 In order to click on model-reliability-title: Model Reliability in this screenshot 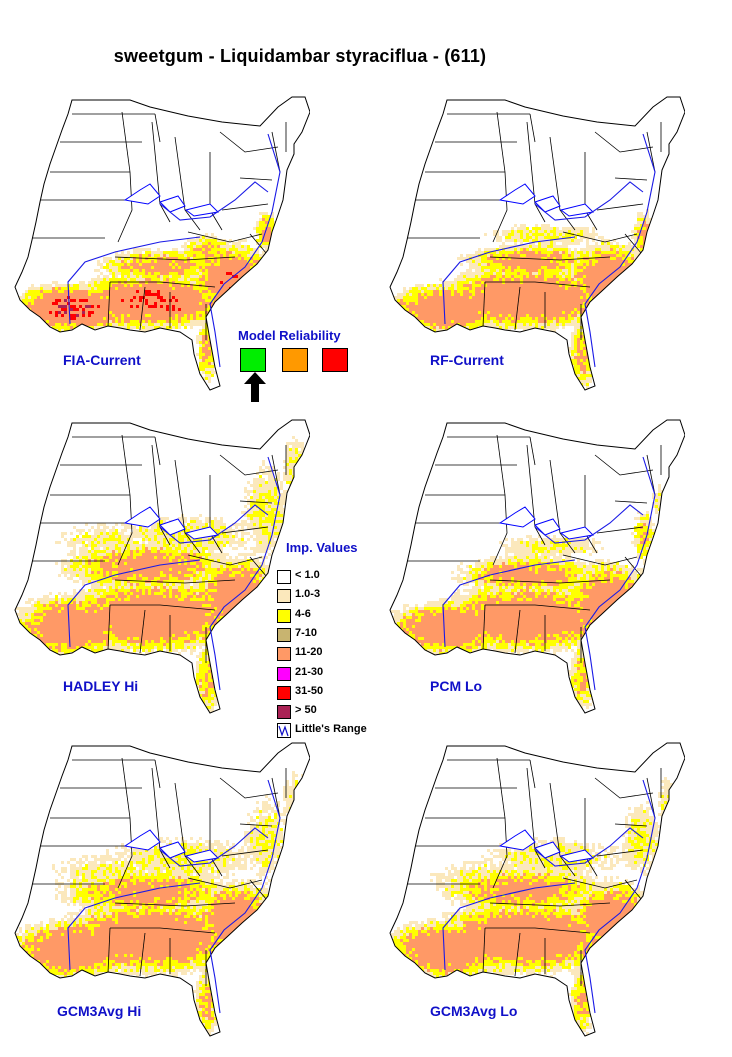, I will do `click(289, 335)`.